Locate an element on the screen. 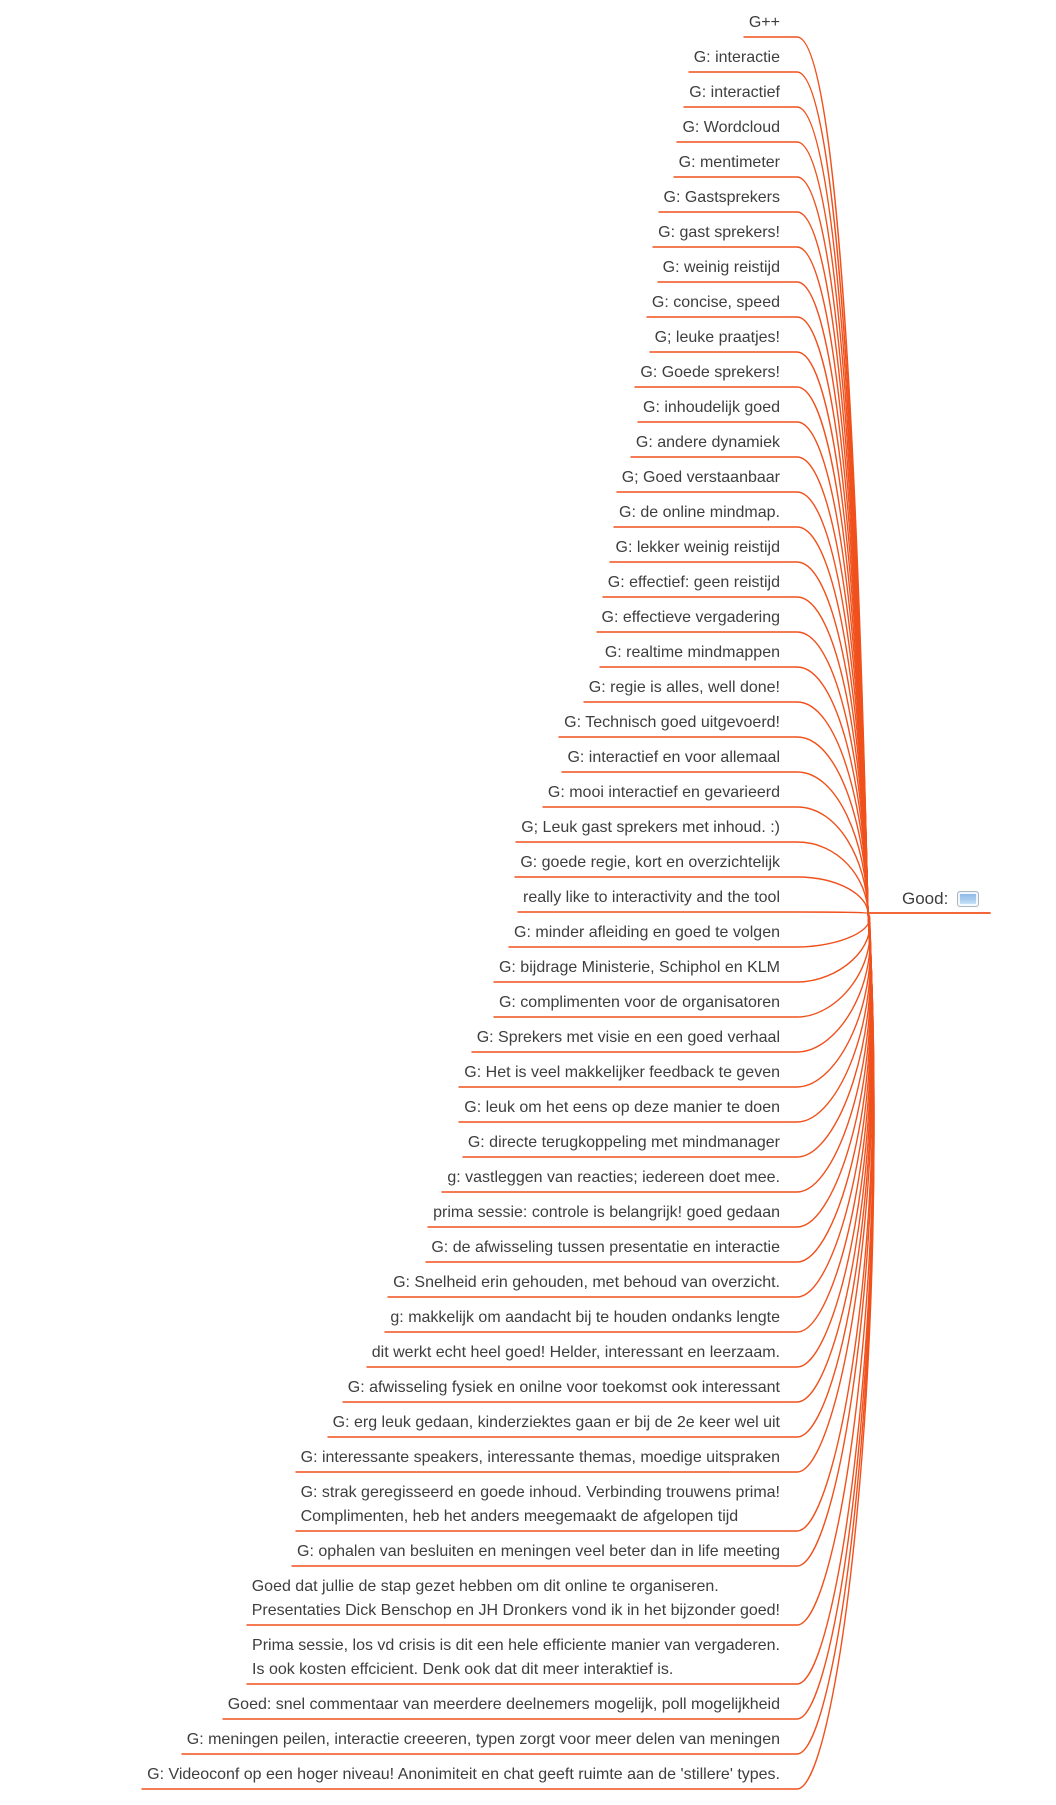  topic-line: G: Goede sprekers! is located at coordinates (710, 372).